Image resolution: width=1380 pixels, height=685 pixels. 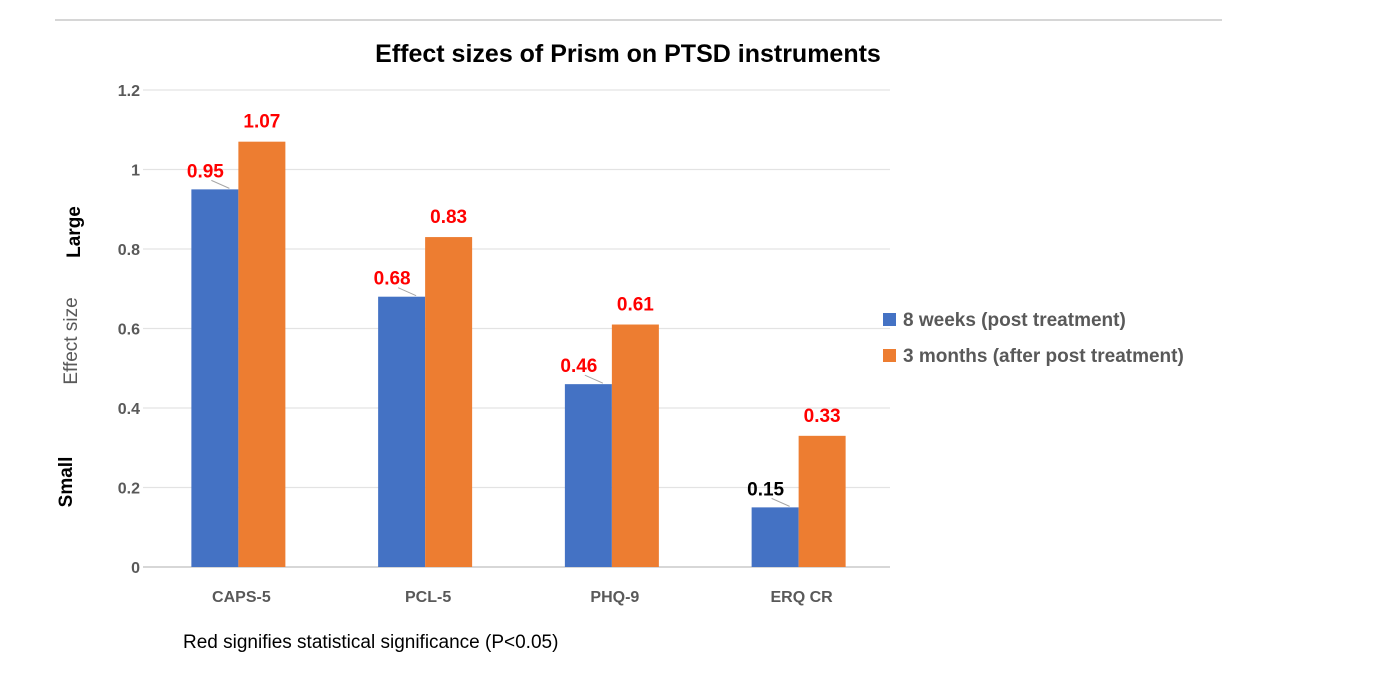 I want to click on y-axis-ticks: 0 0.2 0.4 0.6 0.8 1 1.2, so click(x=129, y=330).